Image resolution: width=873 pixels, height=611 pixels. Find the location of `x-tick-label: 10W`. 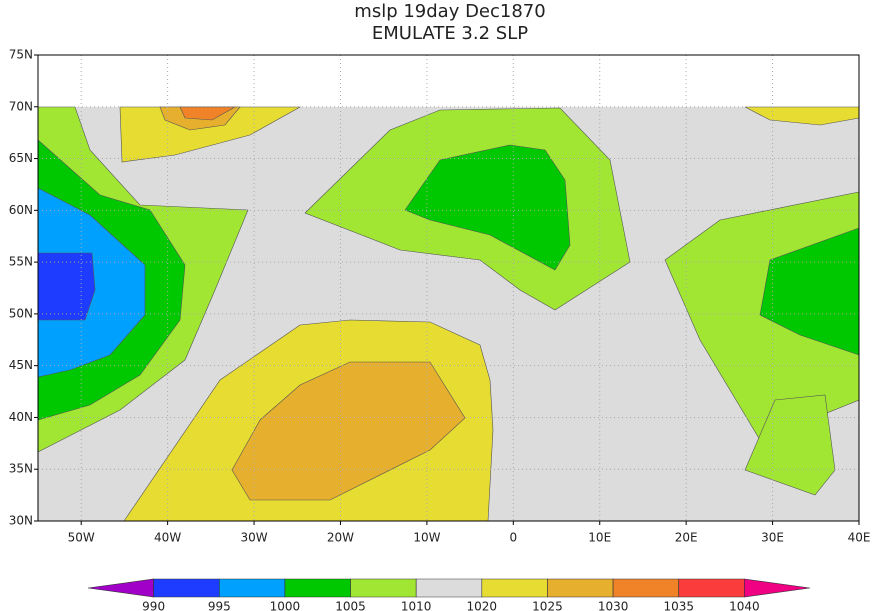

x-tick-label: 10W is located at coordinates (426, 538).